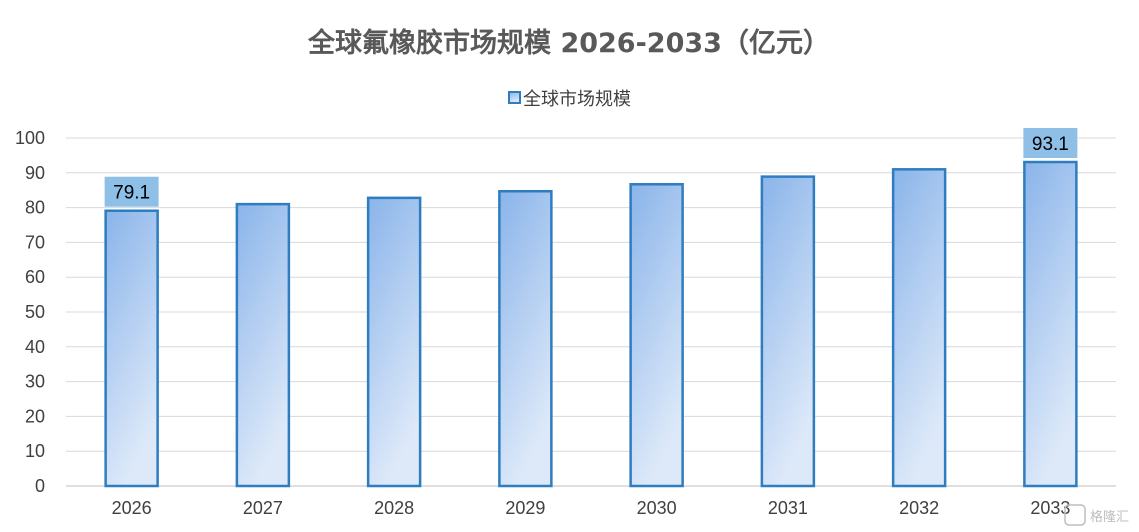  Describe the element at coordinates (263, 508) in the screenshot. I see `x-tick-label: 2027` at that location.